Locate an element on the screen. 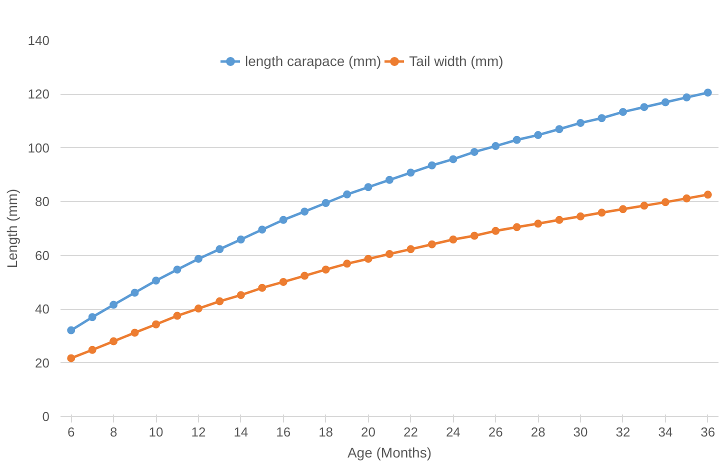 Image resolution: width=723 pixels, height=463 pixels. x-tick-label: 28 is located at coordinates (538, 432).